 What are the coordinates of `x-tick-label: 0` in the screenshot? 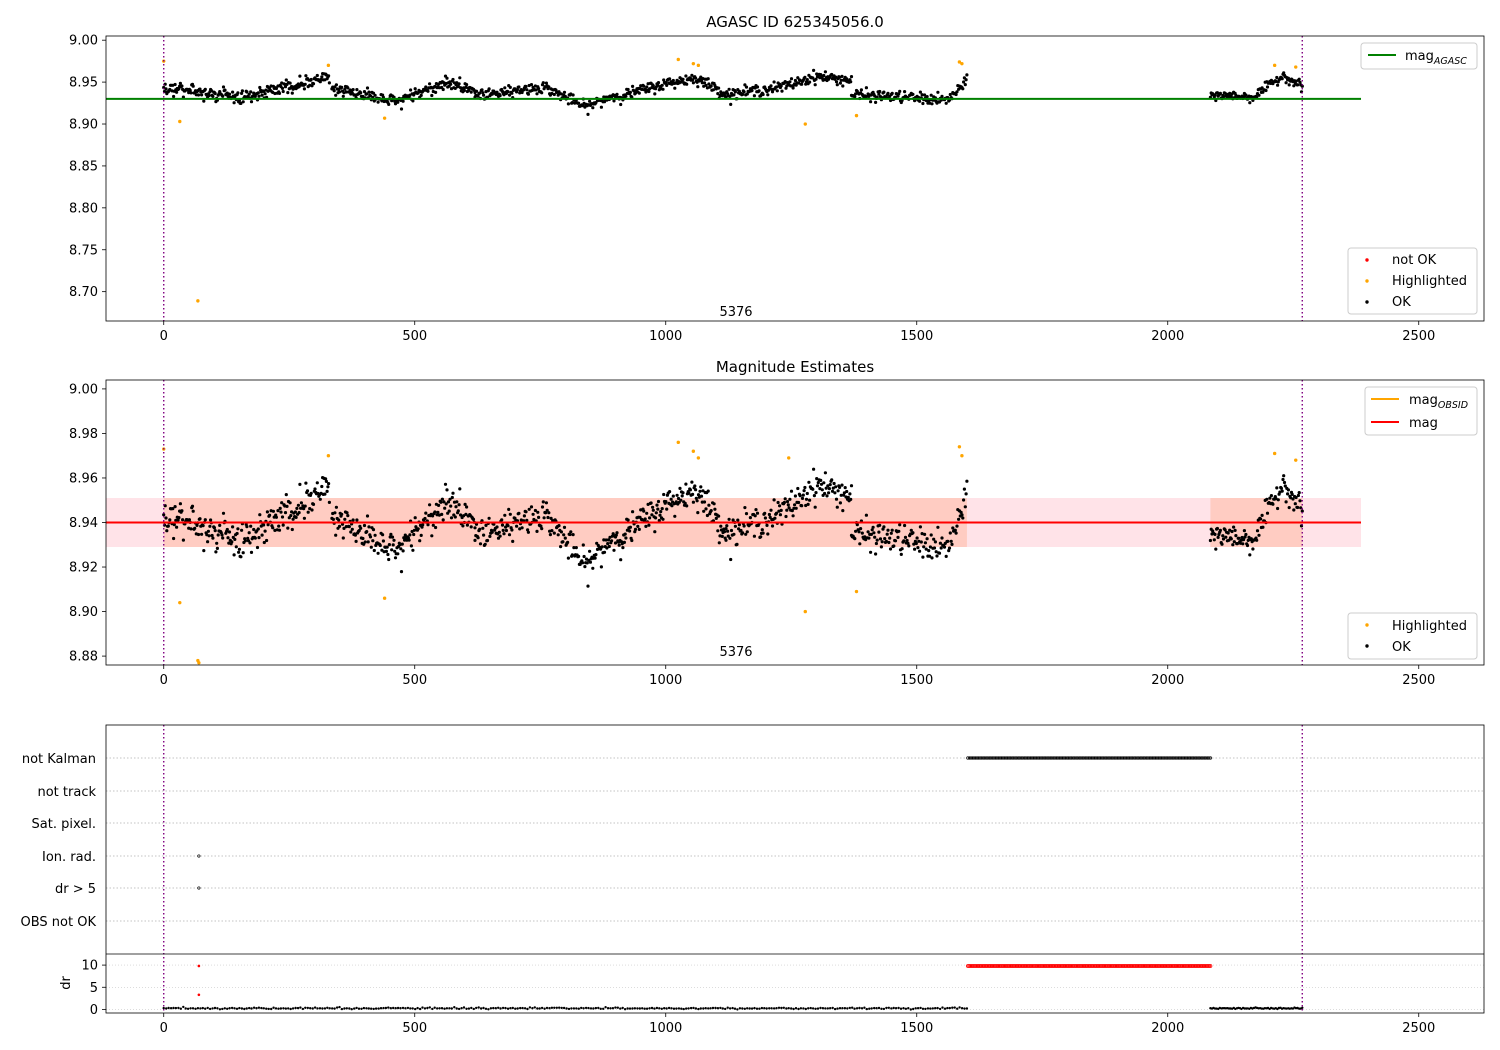 It's located at (164, 1028).